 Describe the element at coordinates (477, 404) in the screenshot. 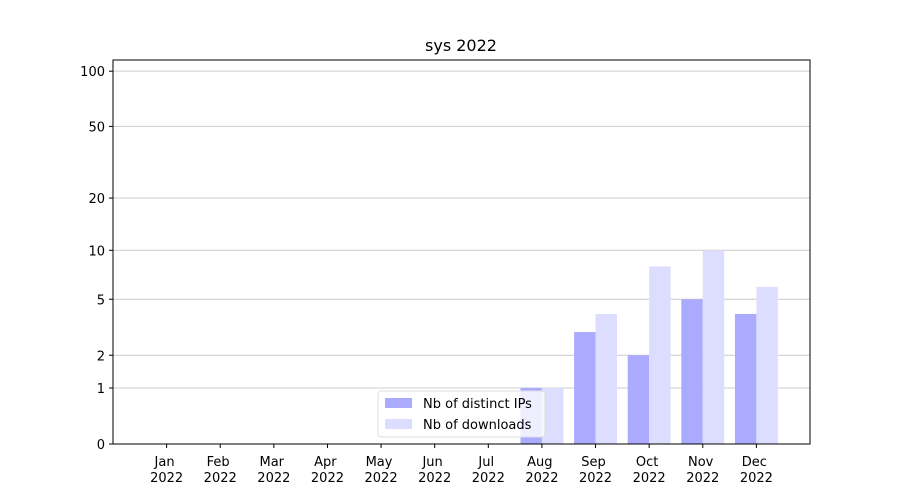

I see `legend-label: Nb of distinct IPs` at that location.